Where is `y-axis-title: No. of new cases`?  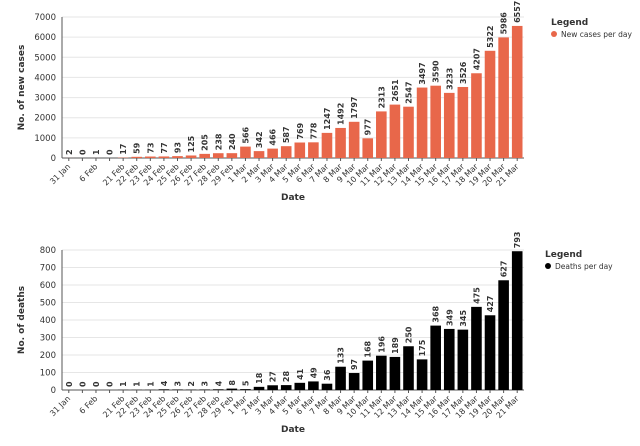
y-axis-title: No. of new cases is located at coordinates (22, 88).